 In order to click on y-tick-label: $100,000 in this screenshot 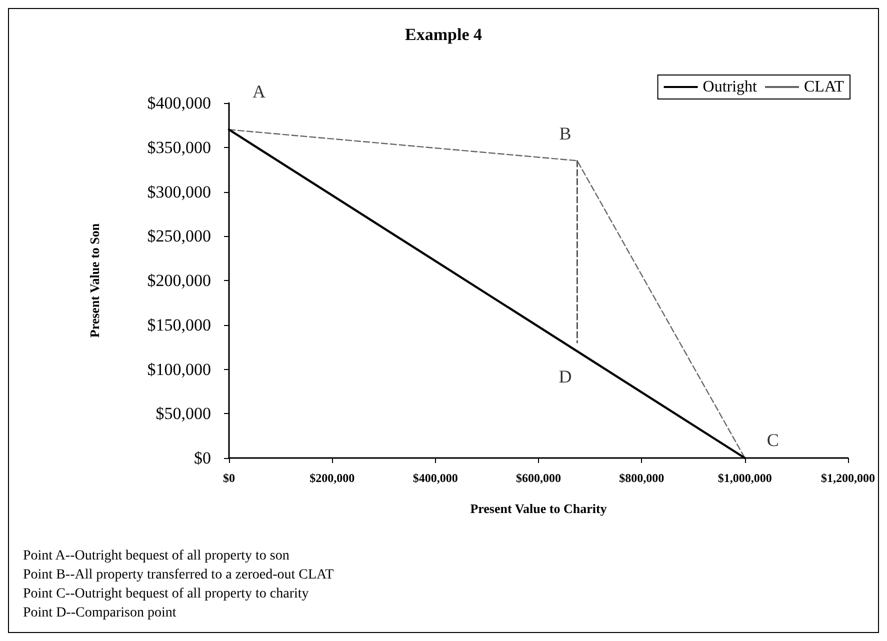, I will do `click(179, 369)`.